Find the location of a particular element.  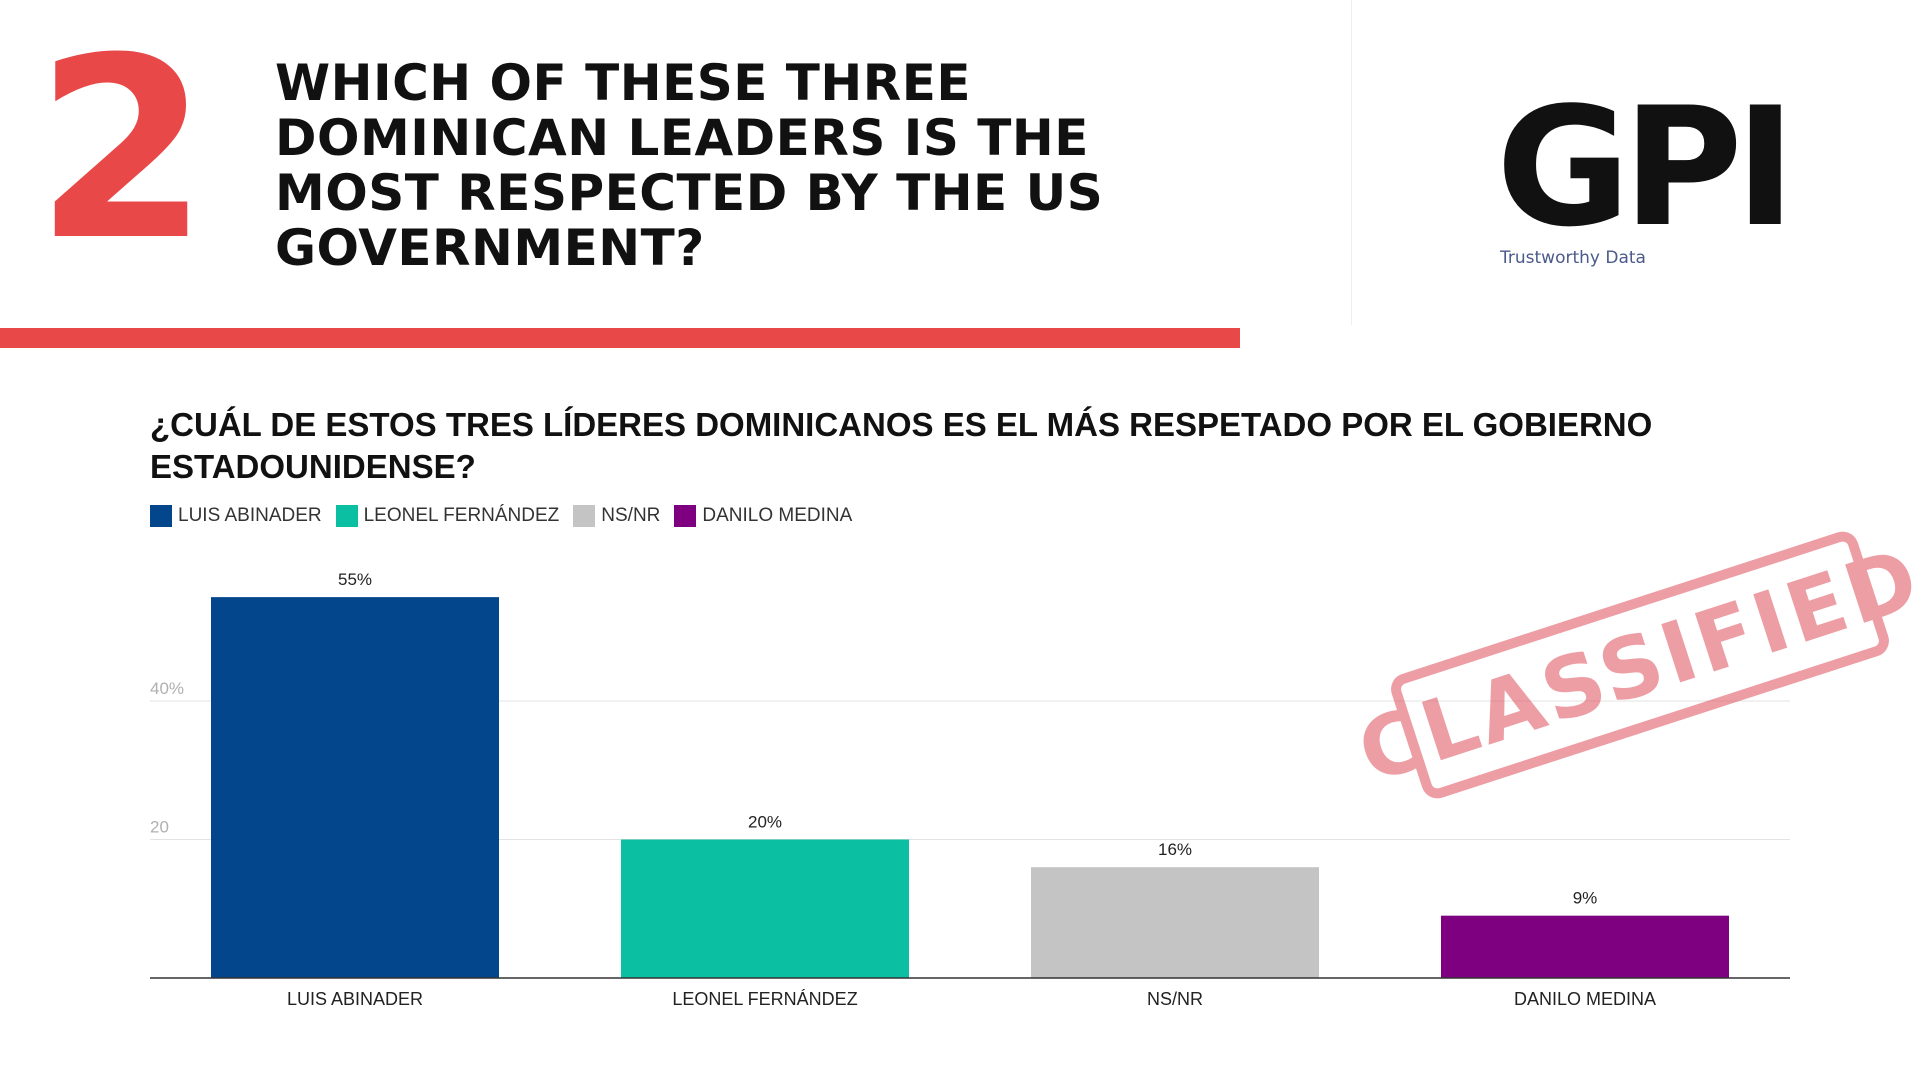

category-label: DANILO MEDINA is located at coordinates (1585, 999).